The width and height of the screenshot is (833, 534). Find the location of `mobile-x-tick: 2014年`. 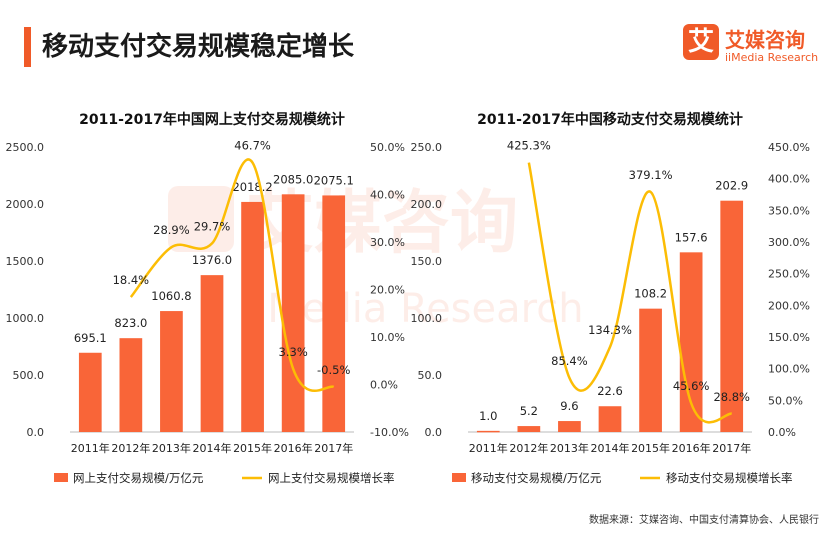

mobile-x-tick: 2014年 is located at coordinates (610, 448).